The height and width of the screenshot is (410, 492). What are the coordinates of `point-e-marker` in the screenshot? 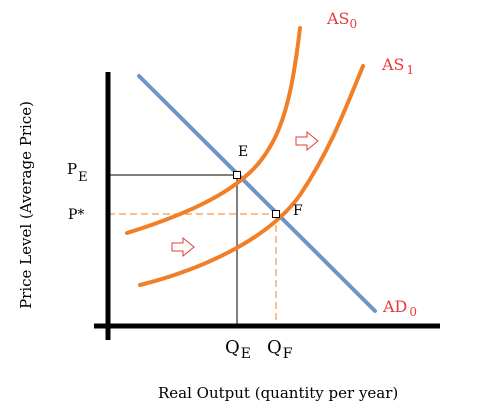 It's located at (237, 175).